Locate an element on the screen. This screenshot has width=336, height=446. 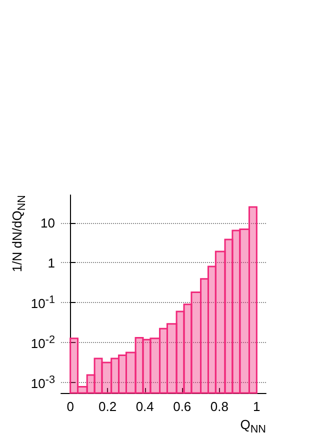
y-tick-label: 10$^{-1}$ is located at coordinates (42, 302).